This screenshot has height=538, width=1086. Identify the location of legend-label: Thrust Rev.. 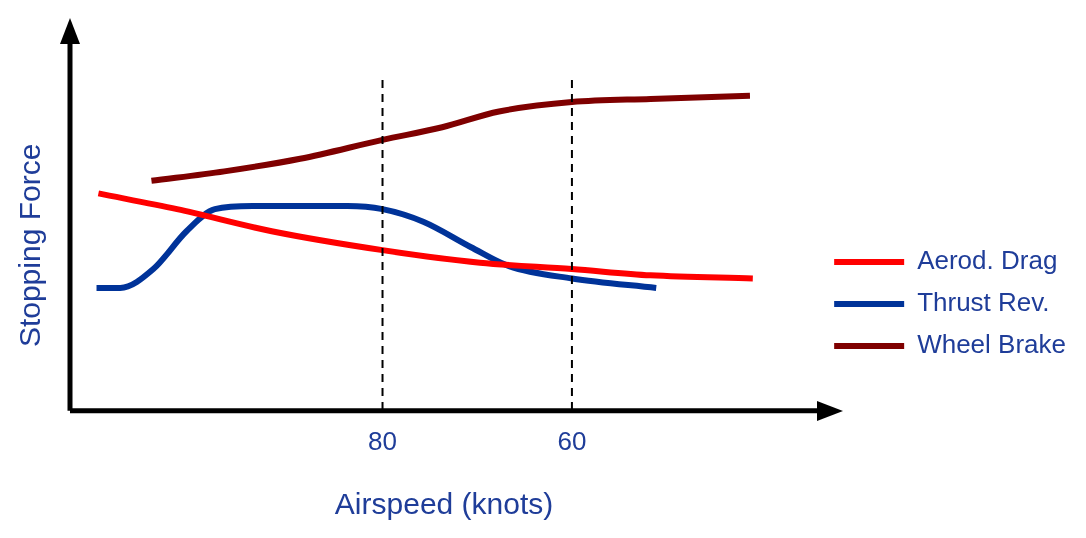
(983, 302).